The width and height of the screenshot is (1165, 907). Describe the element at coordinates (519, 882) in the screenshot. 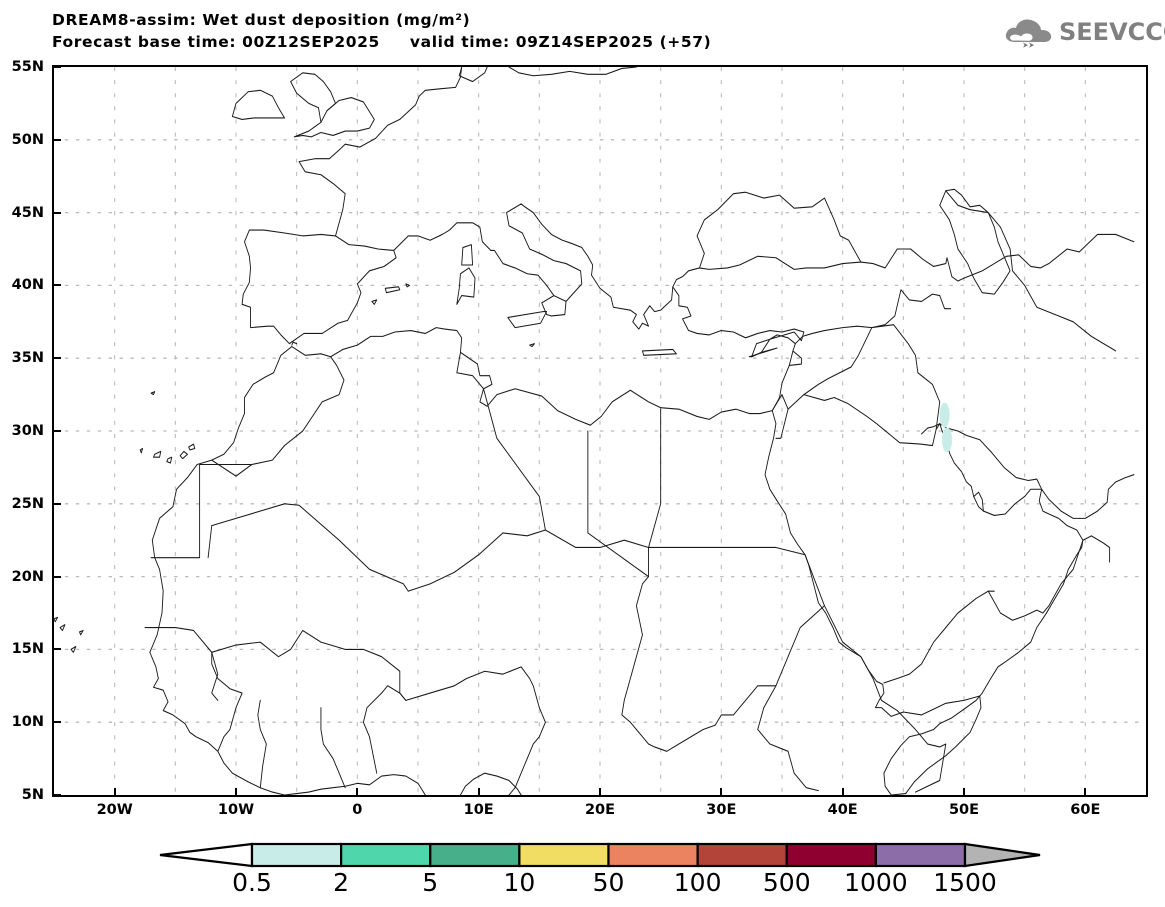

I see `colorbar-tick-label: 10` at that location.